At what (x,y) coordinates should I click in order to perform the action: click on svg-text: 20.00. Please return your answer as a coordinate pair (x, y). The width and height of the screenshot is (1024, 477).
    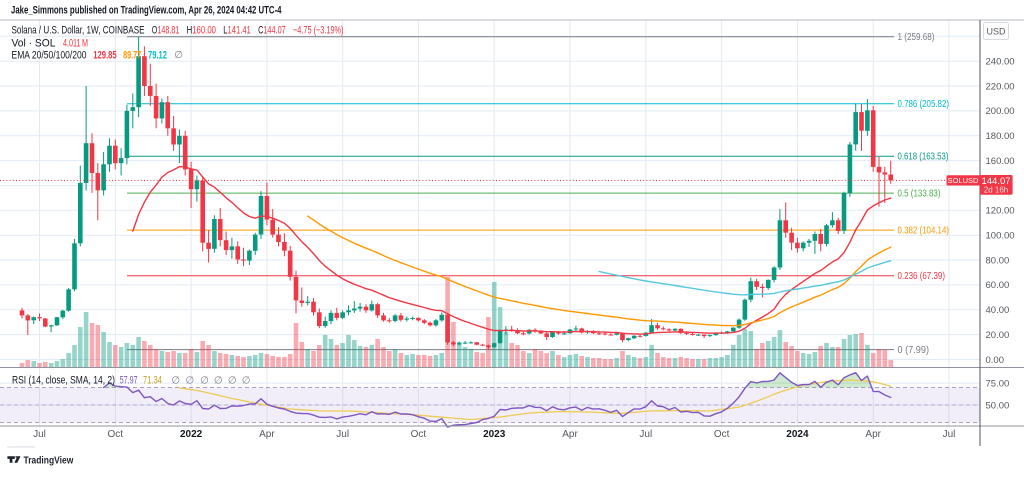
    Looking at the image, I should click on (998, 335).